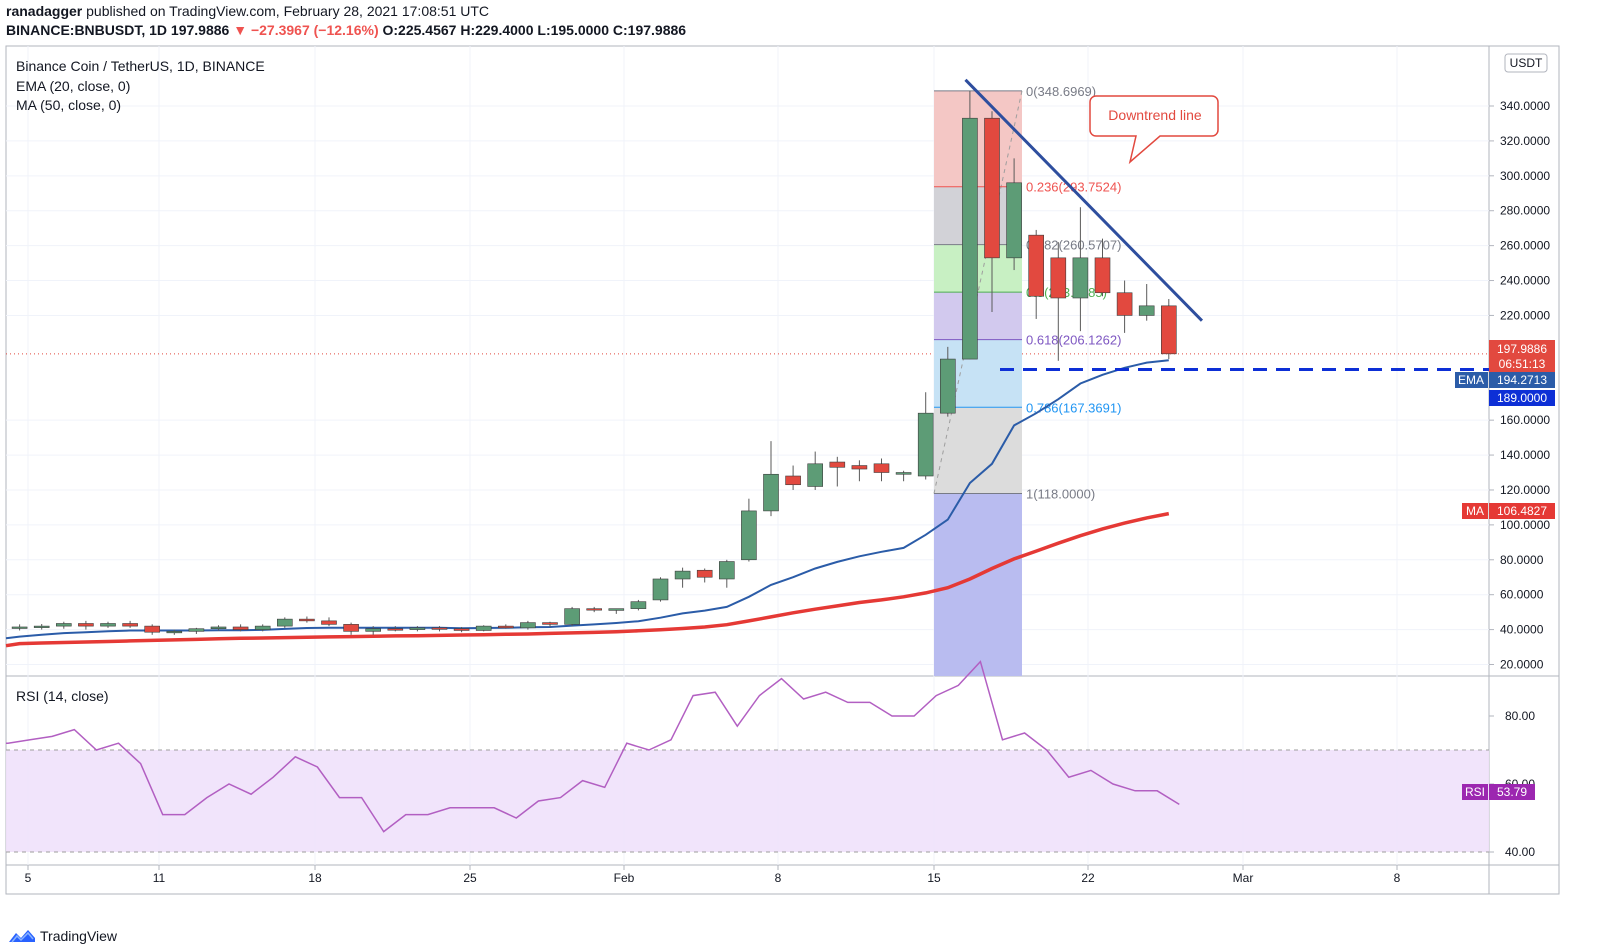 The image size is (1609, 952). Describe the element at coordinates (1522, 665) in the screenshot. I see `price-tick-label: 20.0000` at that location.